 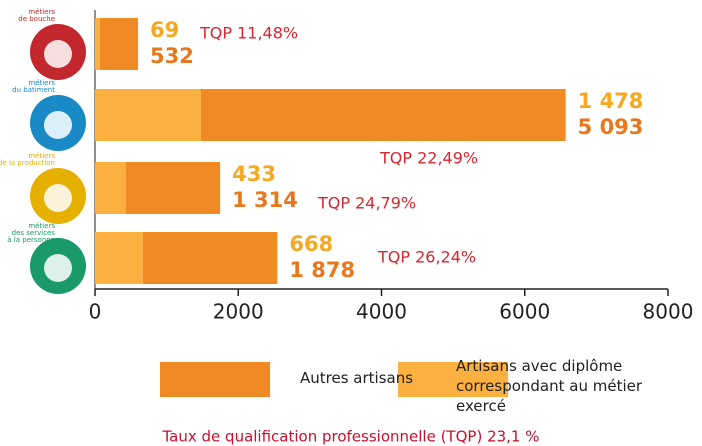 I want to click on x-tick-label: 4000, so click(x=381, y=312).